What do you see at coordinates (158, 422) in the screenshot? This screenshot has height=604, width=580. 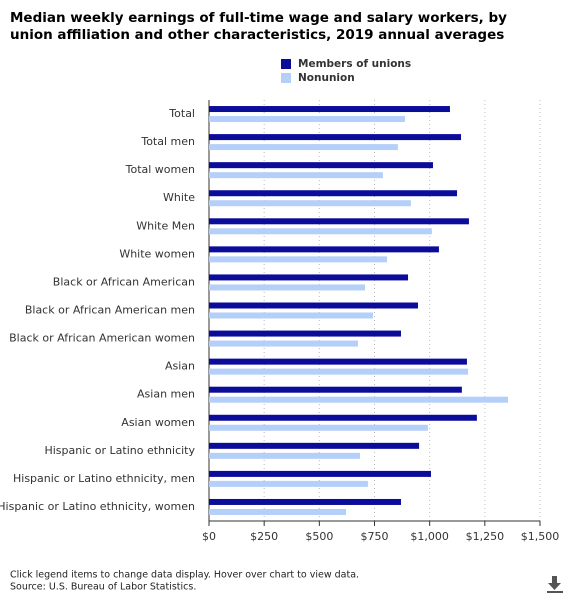 I see `y-tick-label: Asian women` at bounding box center [158, 422].